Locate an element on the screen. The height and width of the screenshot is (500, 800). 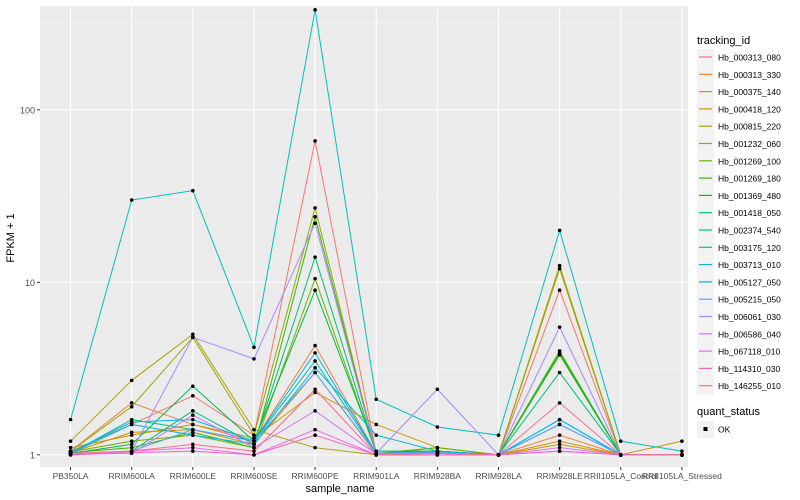
quant-status-legend-items: OK is located at coordinates (714, 429).